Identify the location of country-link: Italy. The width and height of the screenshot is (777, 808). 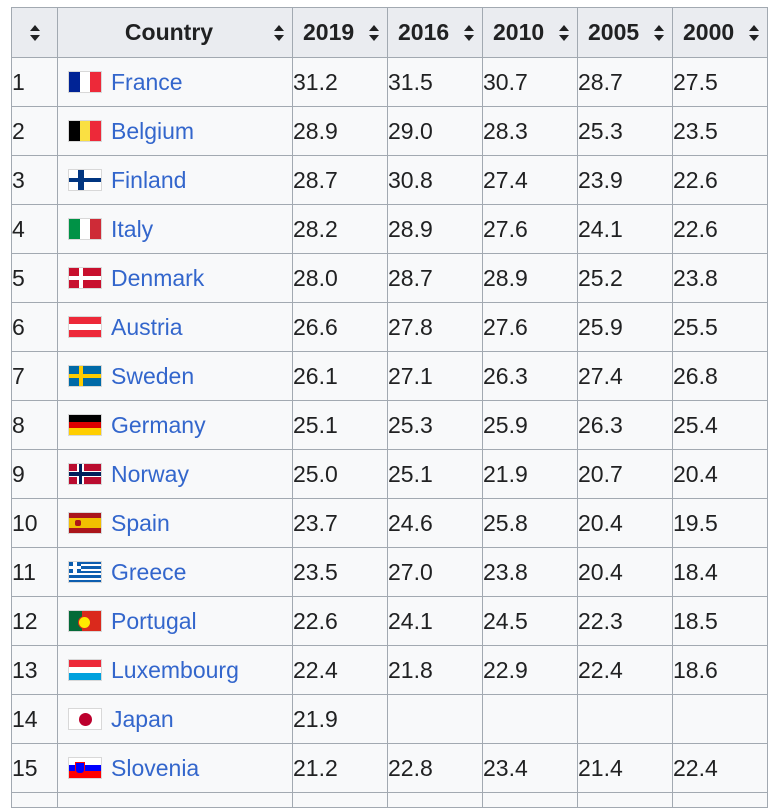
(132, 228).